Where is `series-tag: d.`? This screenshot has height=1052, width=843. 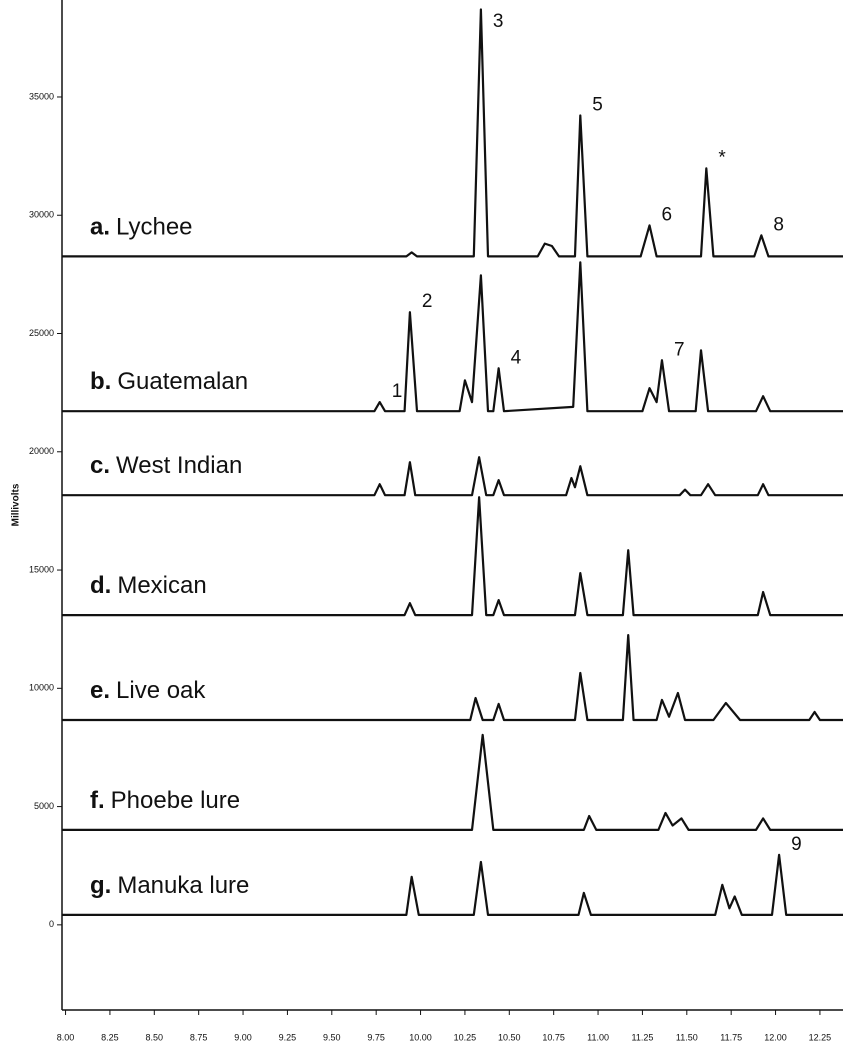
series-tag: d. is located at coordinates (100, 585).